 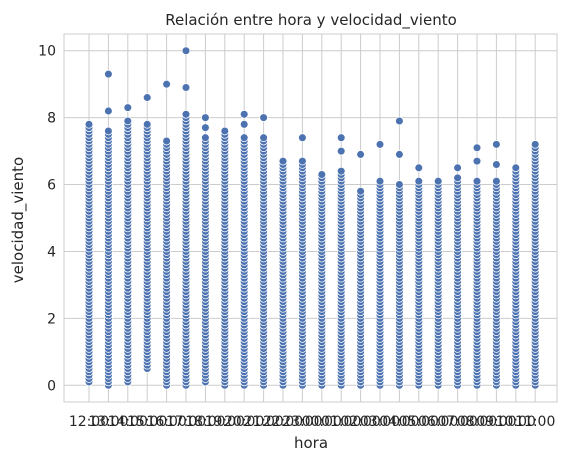 I want to click on y-tick-label: 10, so click(x=47, y=52).